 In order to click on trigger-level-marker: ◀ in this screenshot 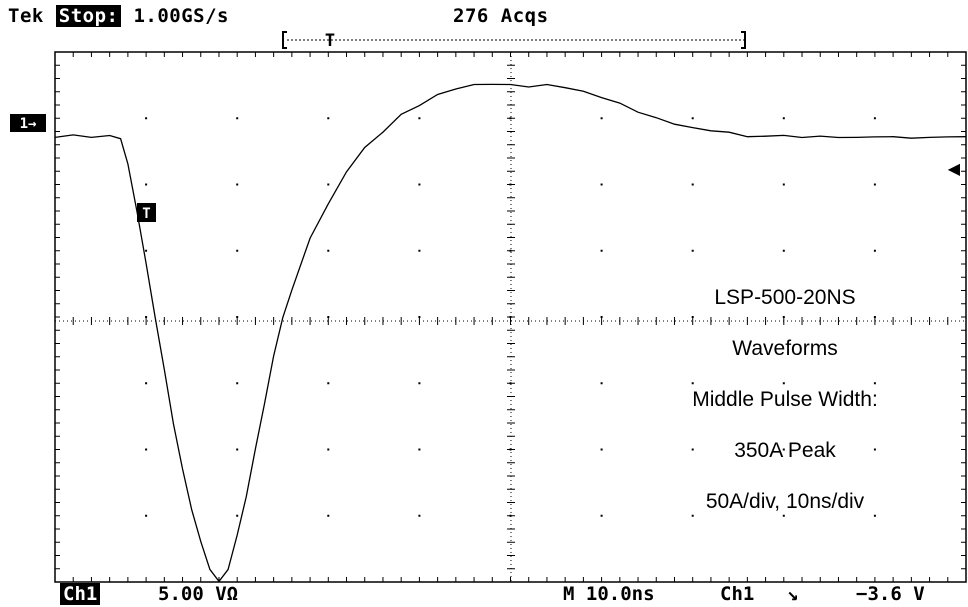, I will do `click(954, 168)`.